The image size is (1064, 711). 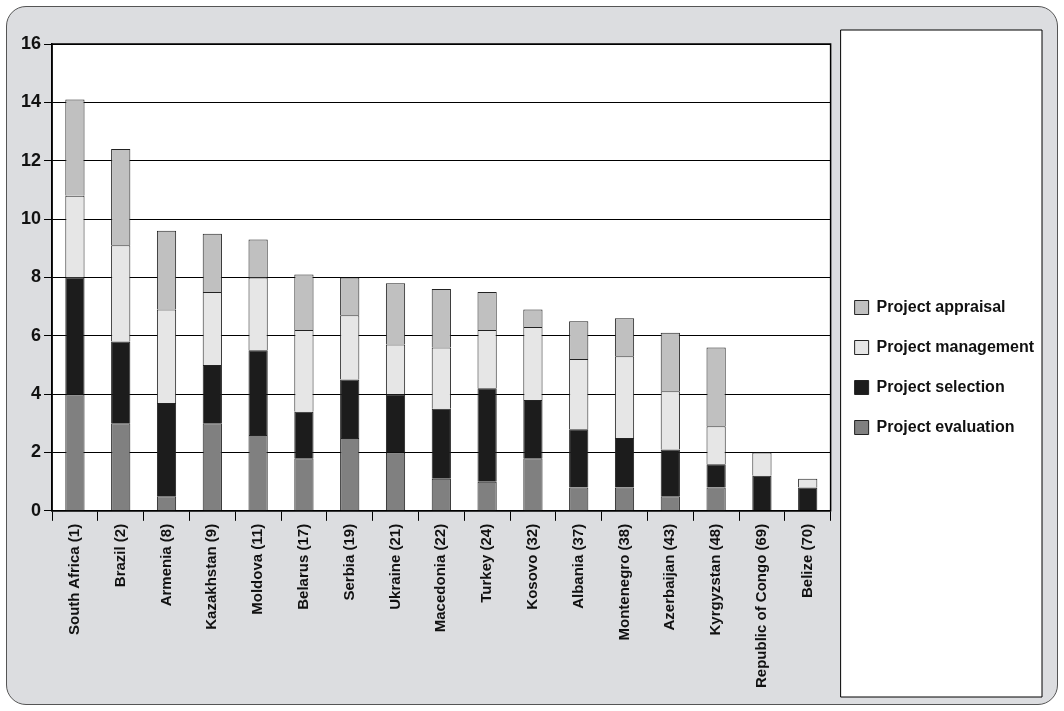 What do you see at coordinates (303, 566) in the screenshot?
I see `x-tick-label: Belarus (17)` at bounding box center [303, 566].